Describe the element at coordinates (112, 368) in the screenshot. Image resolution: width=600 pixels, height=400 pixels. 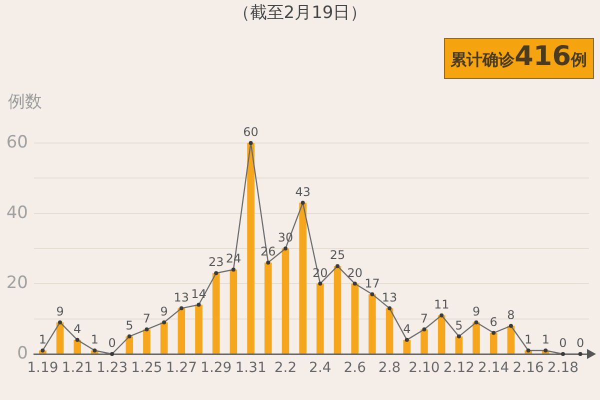
I see `x-tick-label: 1.23` at that location.